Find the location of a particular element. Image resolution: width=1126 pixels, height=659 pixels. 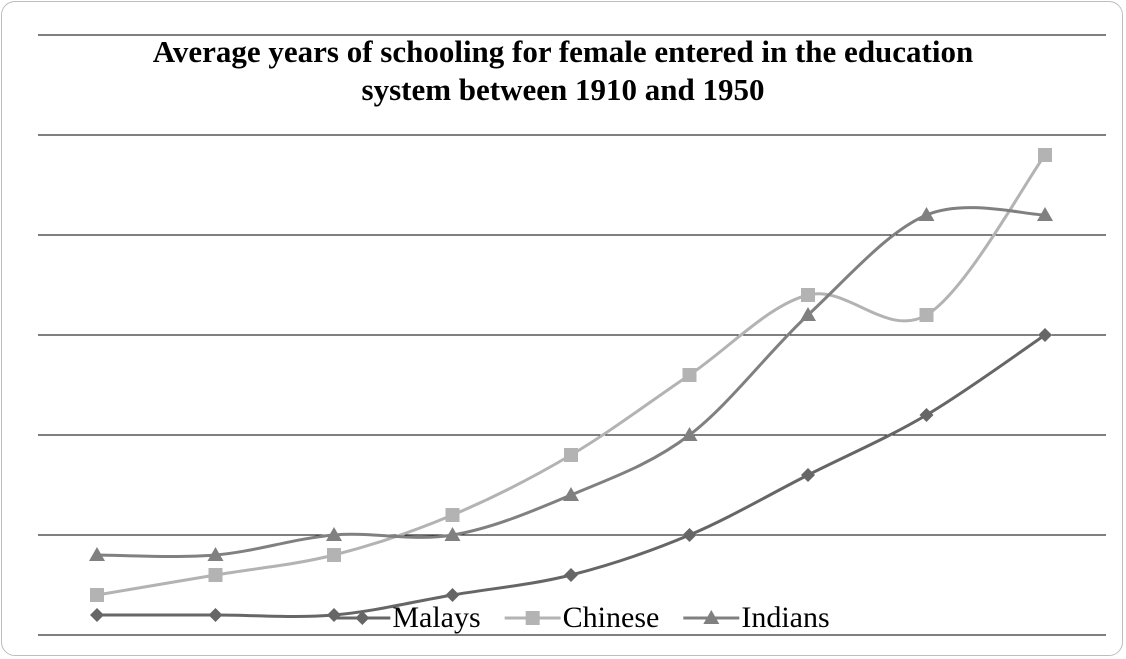

legend-item: Chinese is located at coordinates (582, 617).